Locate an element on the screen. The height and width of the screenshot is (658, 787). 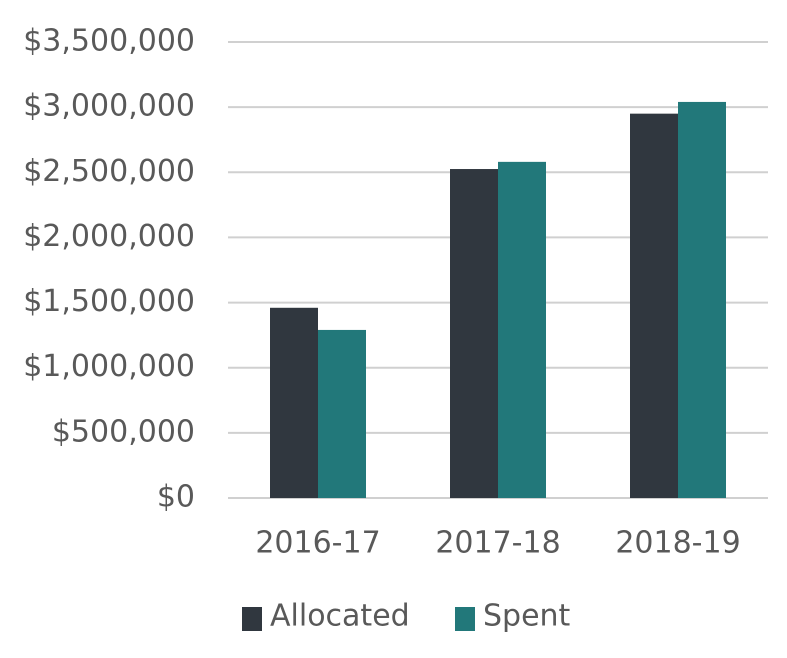
x-tick-label: 2016-17 is located at coordinates (317, 543).